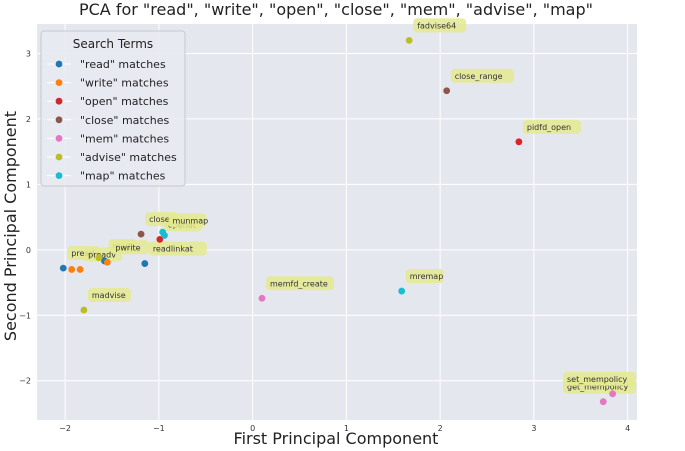 The image size is (685, 451). Describe the element at coordinates (159, 428) in the screenshot. I see `x-tick-label: −1` at that location.